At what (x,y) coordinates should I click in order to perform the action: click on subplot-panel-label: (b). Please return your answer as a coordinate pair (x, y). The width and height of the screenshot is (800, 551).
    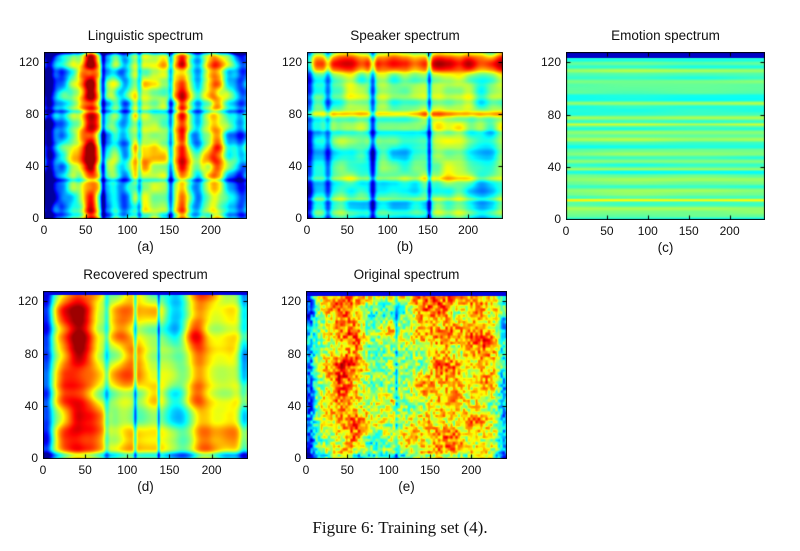
    Looking at the image, I should click on (405, 246).